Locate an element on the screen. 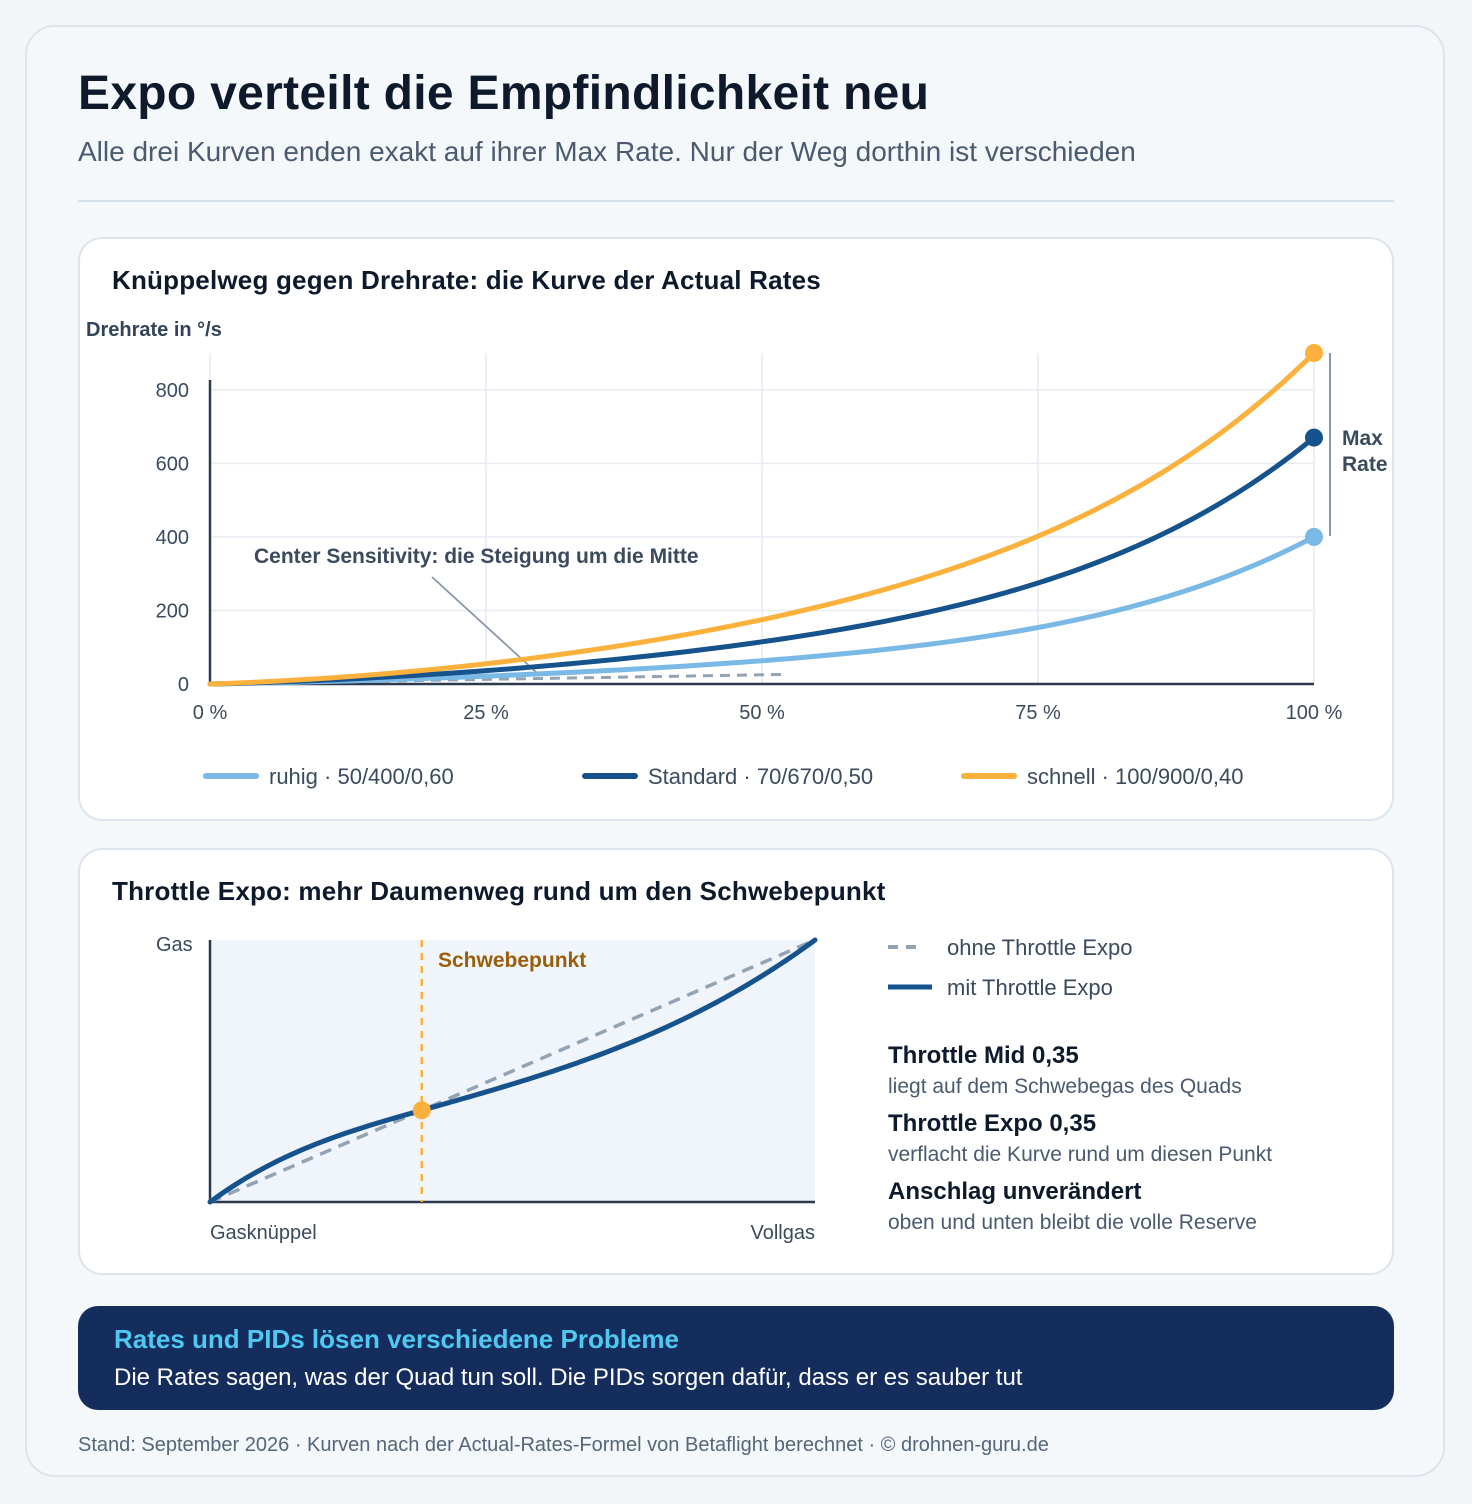 Image resolution: width=1472 pixels, height=1504 pixels. max-rate-label-line1: Max is located at coordinates (1362, 438).